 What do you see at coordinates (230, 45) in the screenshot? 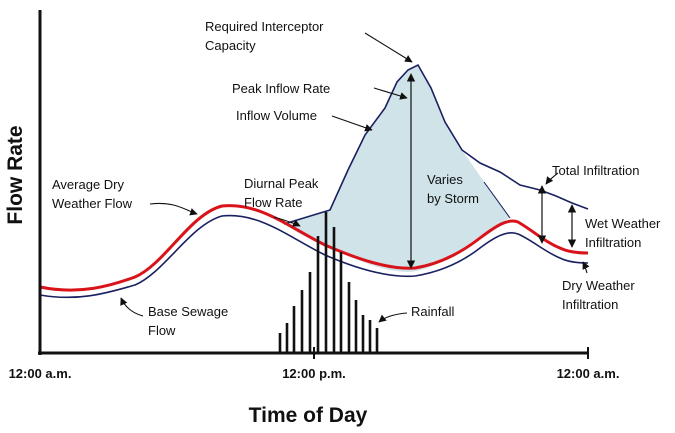
I see `label-required-capacity-2: Capacity` at bounding box center [230, 45].